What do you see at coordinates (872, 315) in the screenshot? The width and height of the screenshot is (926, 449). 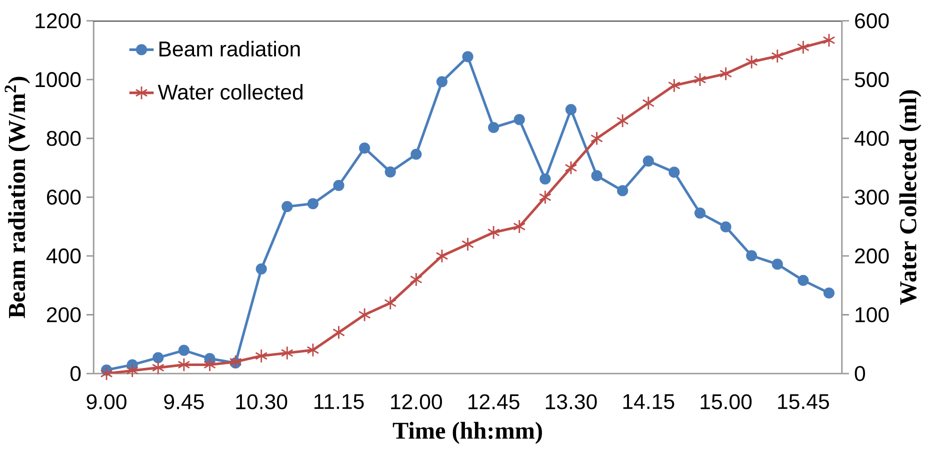 I see `y2-tick-label: 100` at bounding box center [872, 315].